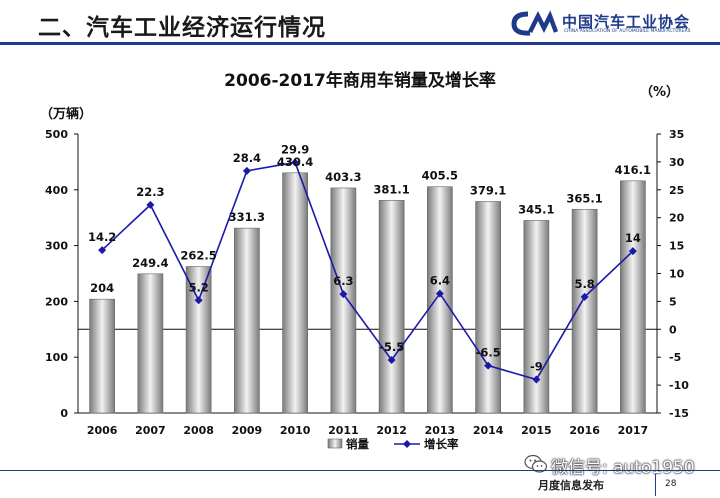 This screenshot has width=720, height=498. What do you see at coordinates (295, 293) in the screenshot?
I see `bar-2010` at bounding box center [295, 293].